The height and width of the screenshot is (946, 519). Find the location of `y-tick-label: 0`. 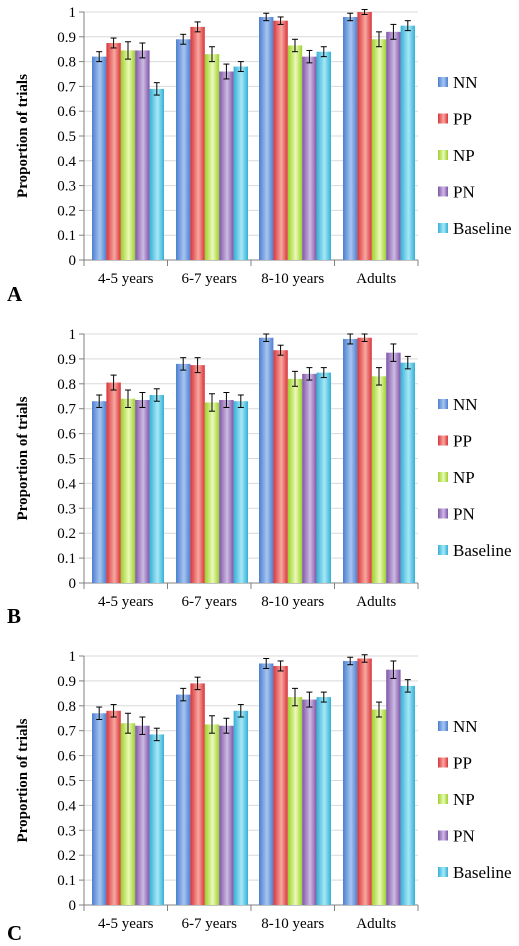

y-tick-label: 0 is located at coordinates (73, 584).